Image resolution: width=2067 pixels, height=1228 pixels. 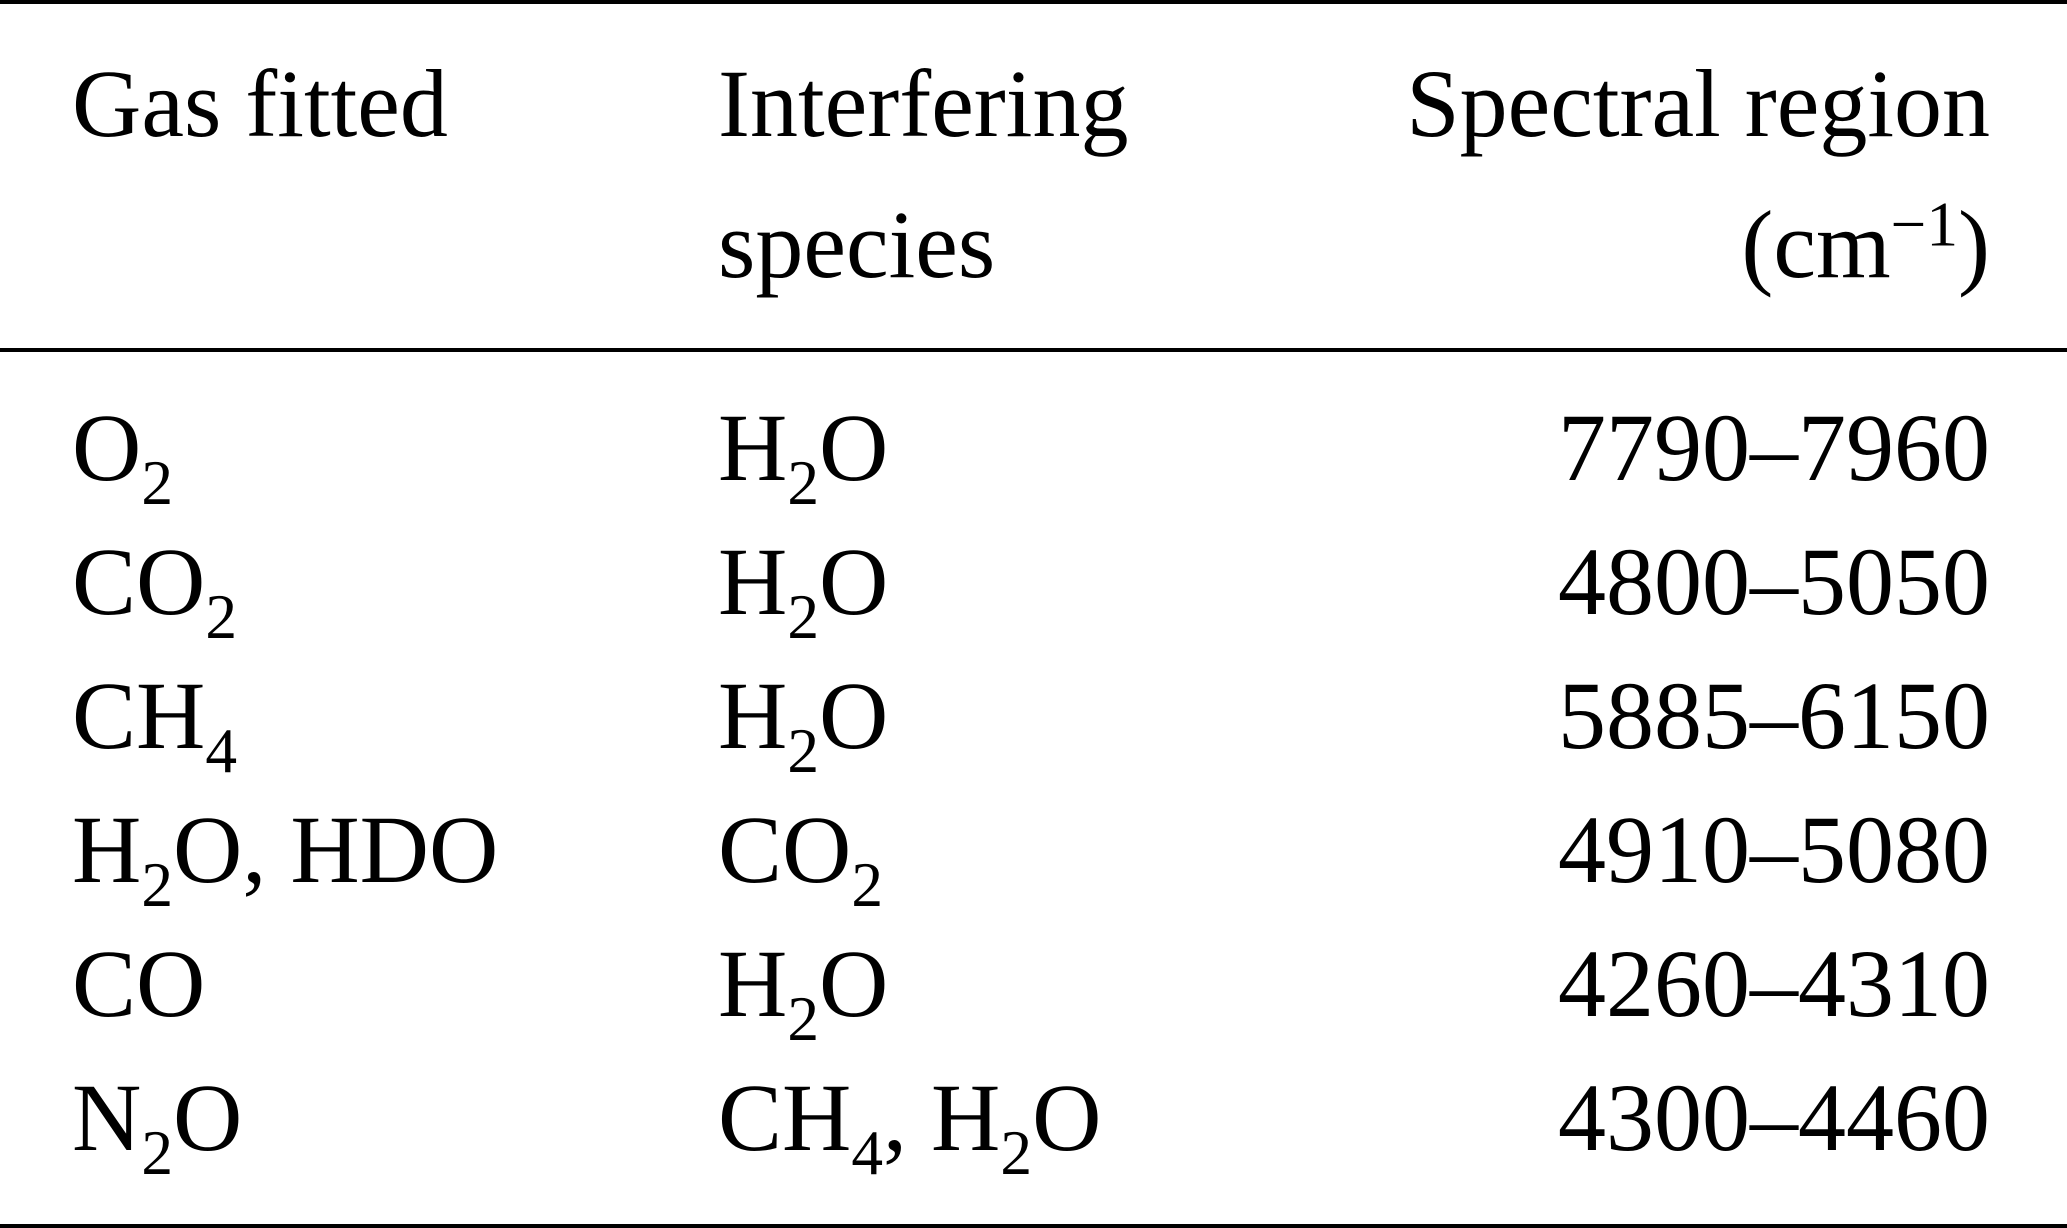 I want to click on row-0-gas: O2, so click(x=123, y=456).